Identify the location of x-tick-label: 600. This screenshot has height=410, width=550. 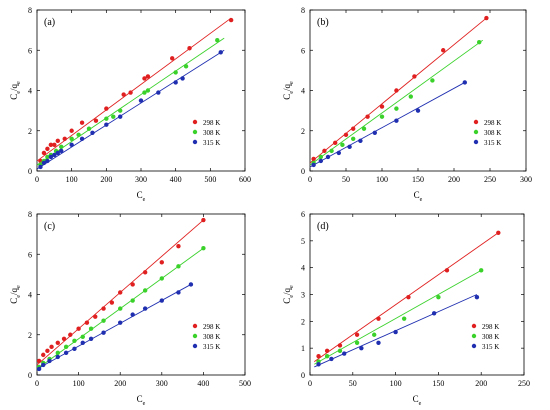
(245, 179).